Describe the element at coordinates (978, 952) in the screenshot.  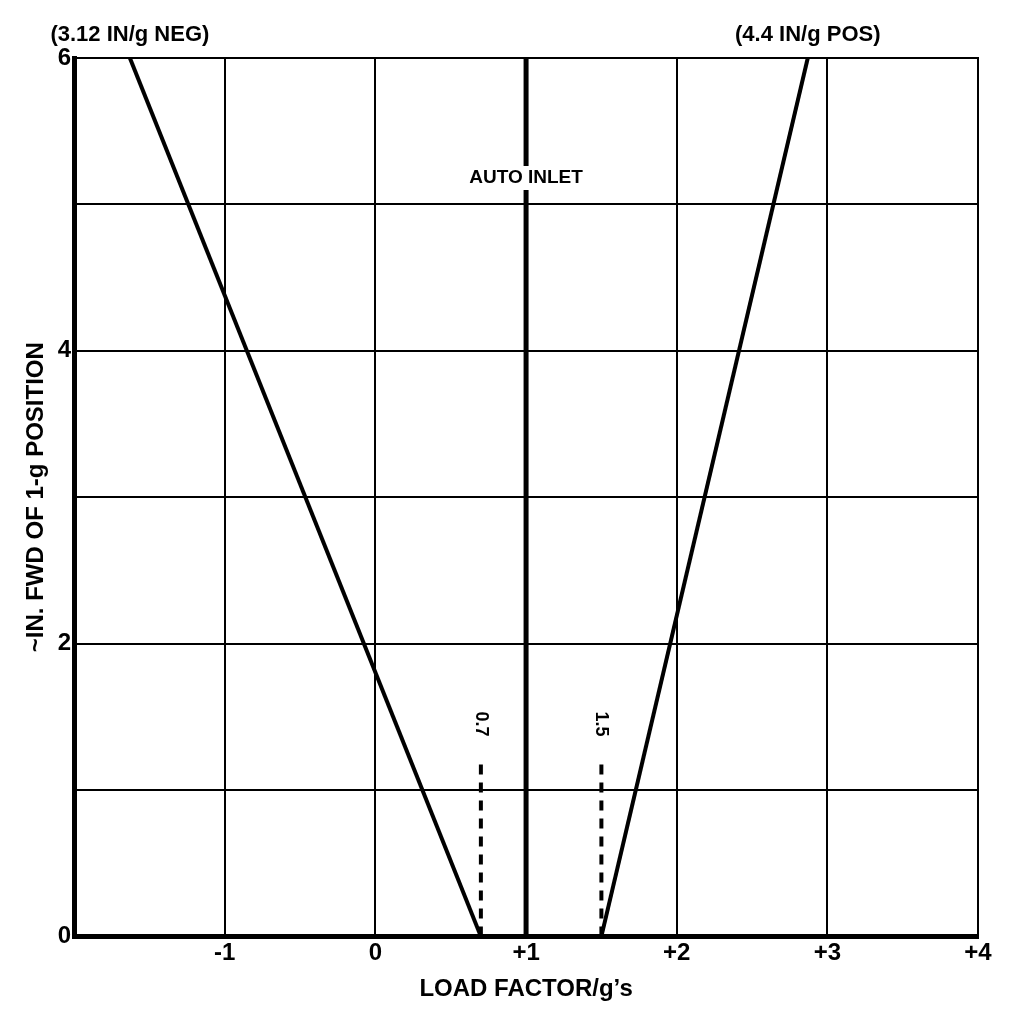
I see `x-tick-label: +4` at that location.